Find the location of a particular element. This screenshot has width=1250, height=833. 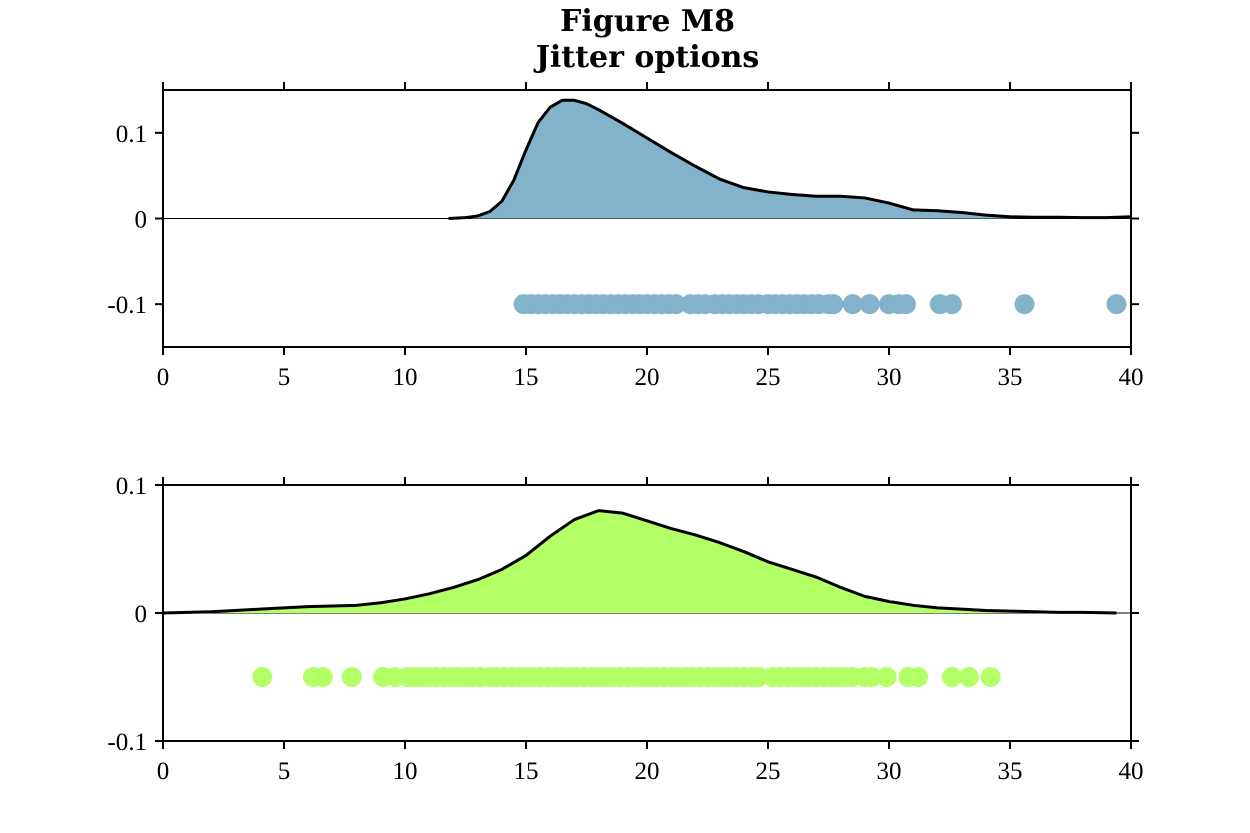

chart-subtitle: Jitter options is located at coordinates (647, 57).